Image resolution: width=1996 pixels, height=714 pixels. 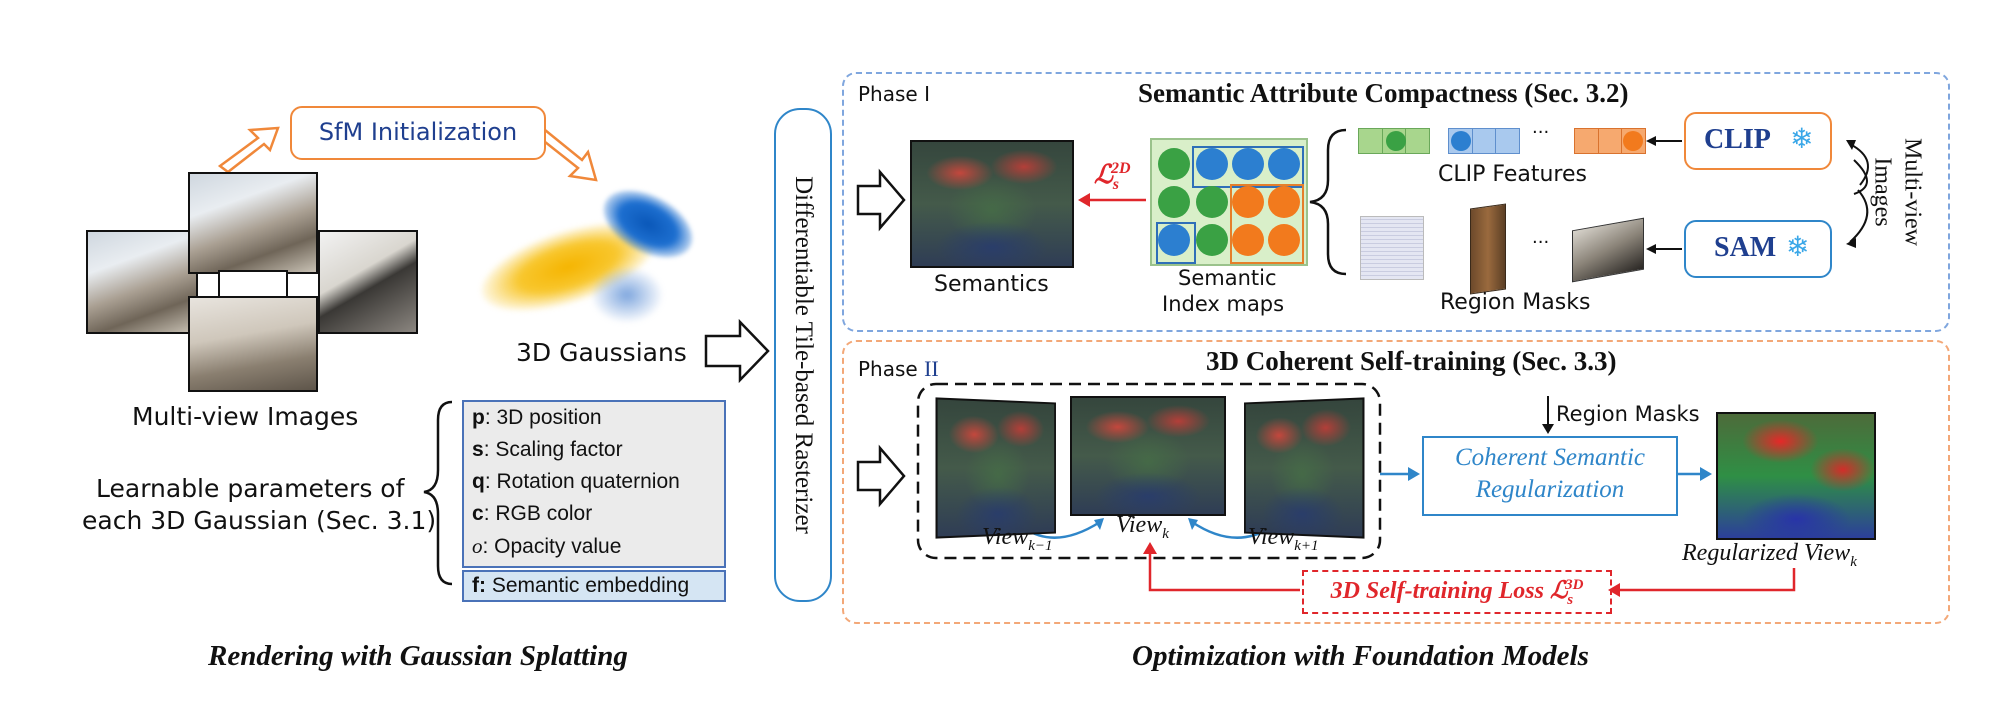 What do you see at coordinates (438, 493) in the screenshot?
I see `params-brace` at bounding box center [438, 493].